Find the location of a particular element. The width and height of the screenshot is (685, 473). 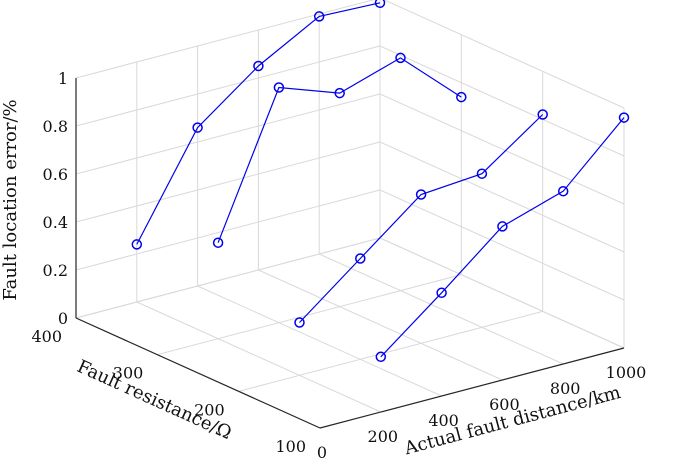

x-axis-line is located at coordinates (472, 388).